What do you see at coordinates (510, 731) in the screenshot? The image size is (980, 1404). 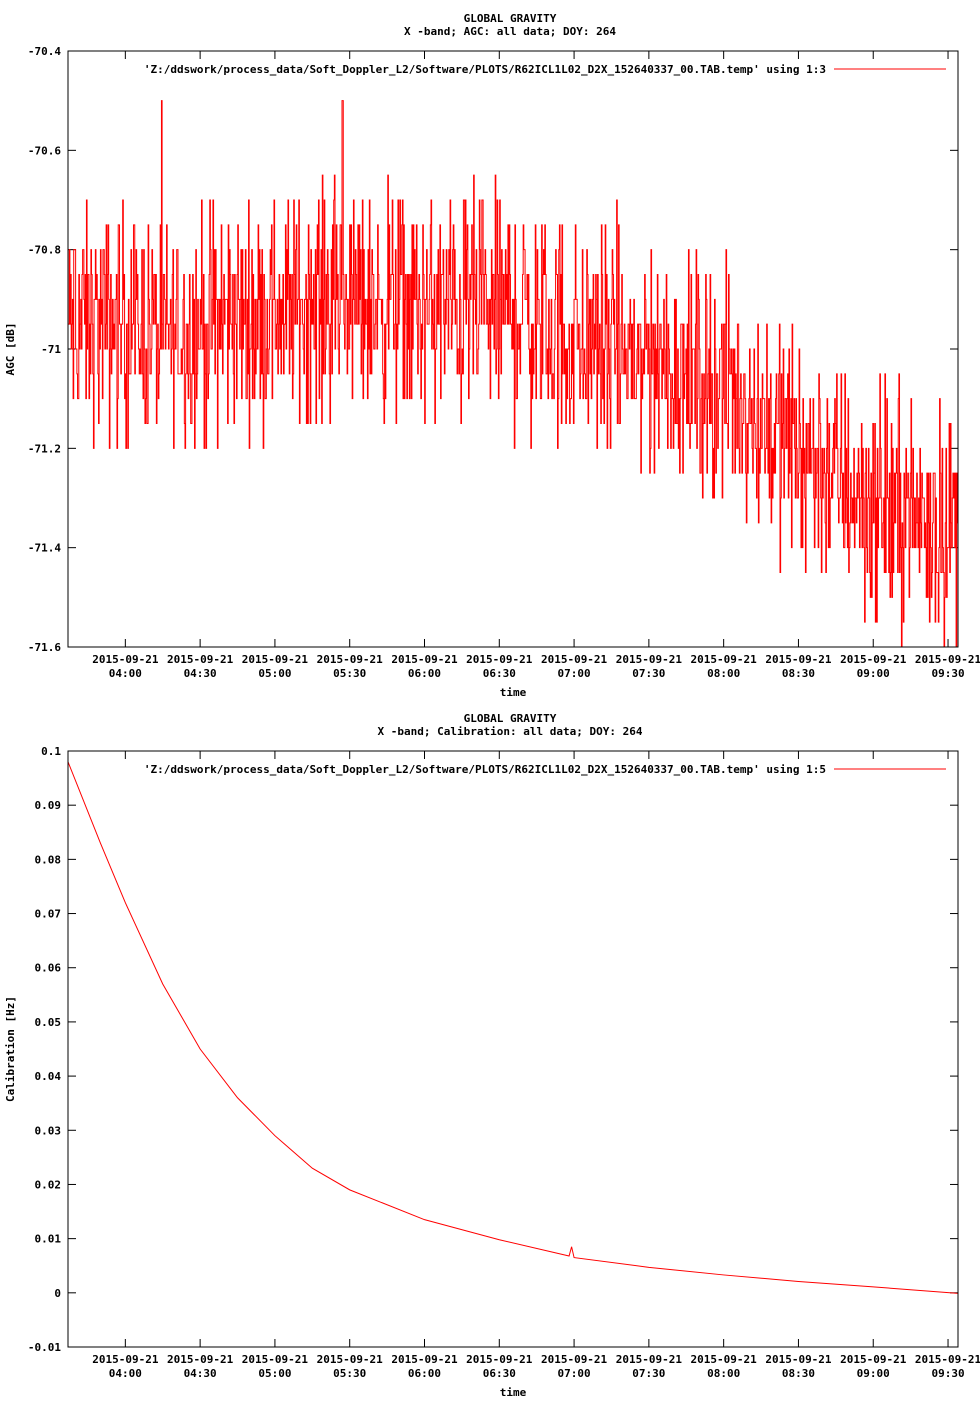 I see `chart-subtitle: X -band; Calibration: all data; DOY: 264` at bounding box center [510, 731].